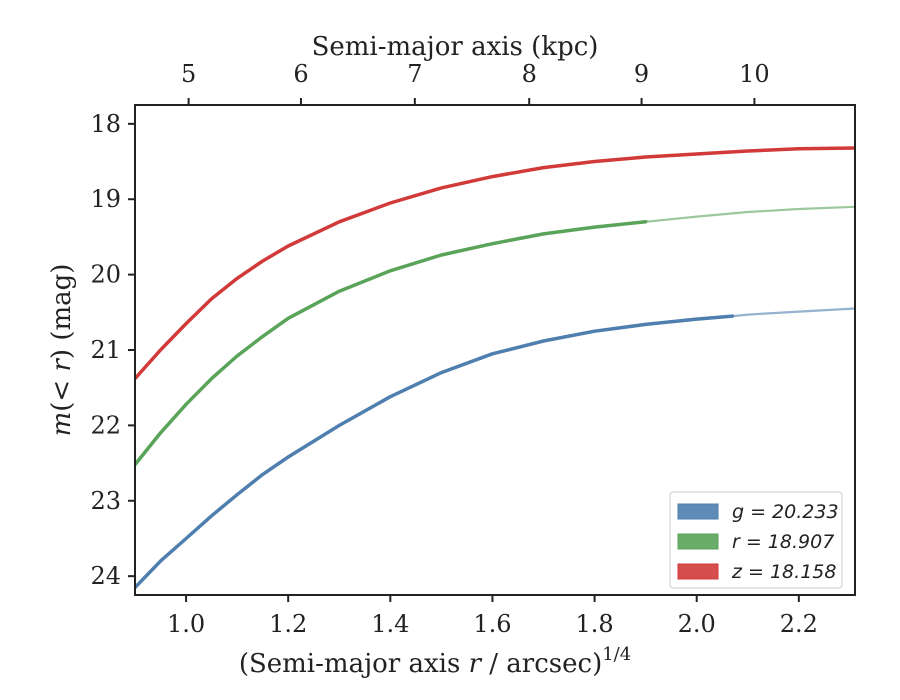 Image resolution: width=900 pixels, height=700 pixels. I want to click on y-tick-label: 23, so click(105, 501).